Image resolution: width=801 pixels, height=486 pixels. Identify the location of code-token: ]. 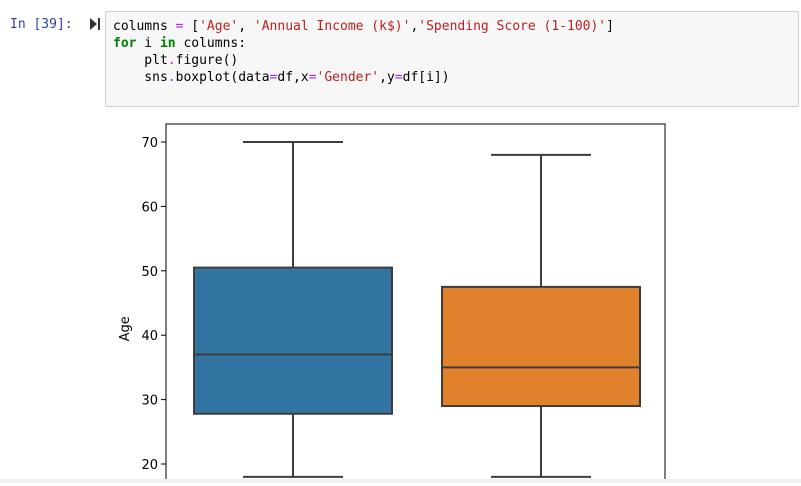
(610, 26).